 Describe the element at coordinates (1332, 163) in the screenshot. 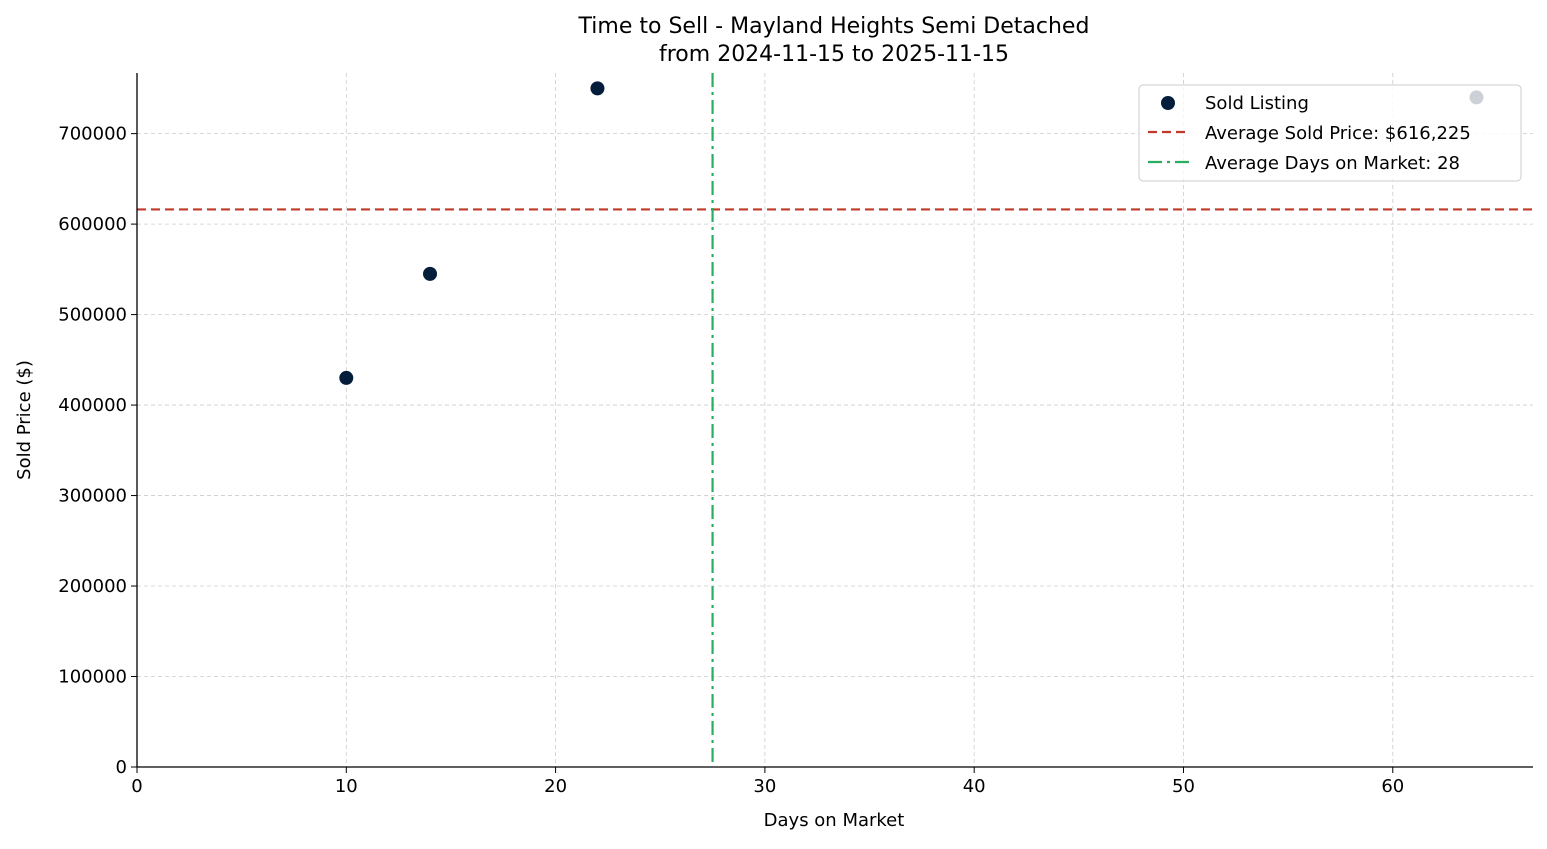

I see `legend-label-avg-days: Average Days on Market: 28` at that location.